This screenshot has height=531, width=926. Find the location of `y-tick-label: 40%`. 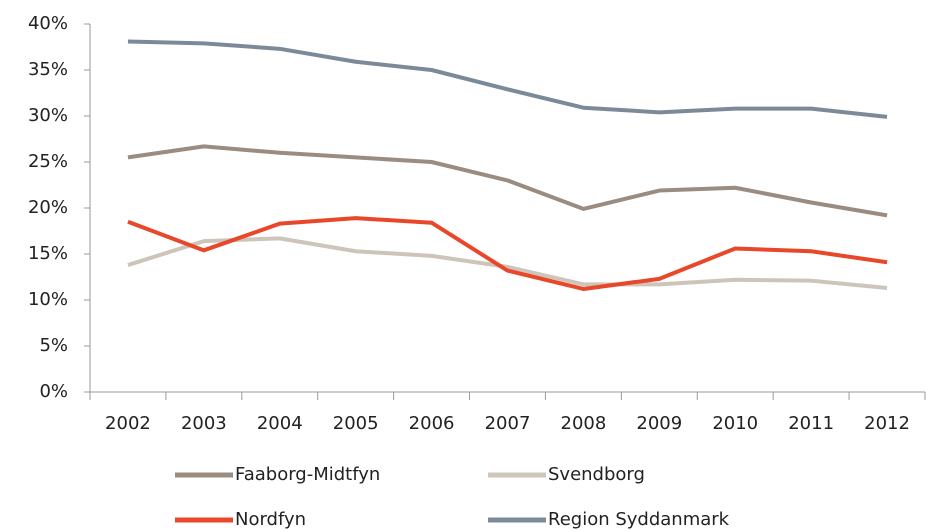

y-tick-label: 40% is located at coordinates (48, 23).